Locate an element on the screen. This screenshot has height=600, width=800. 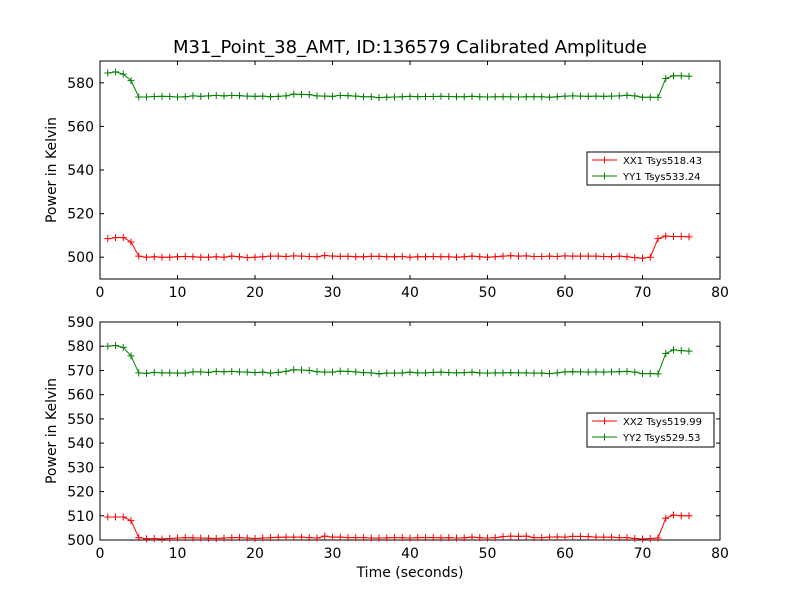
y-tick-label: 520 is located at coordinates (80, 215).